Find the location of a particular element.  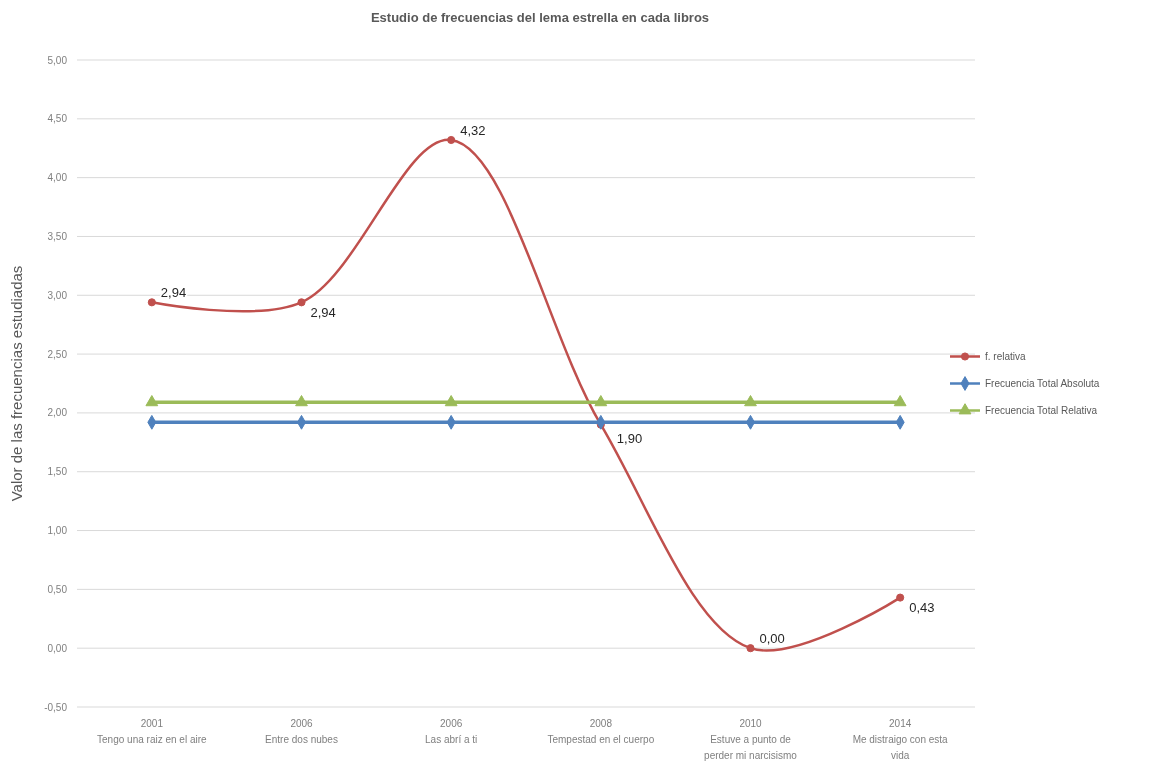

y-tick-label: 4,00 is located at coordinates (57, 178).